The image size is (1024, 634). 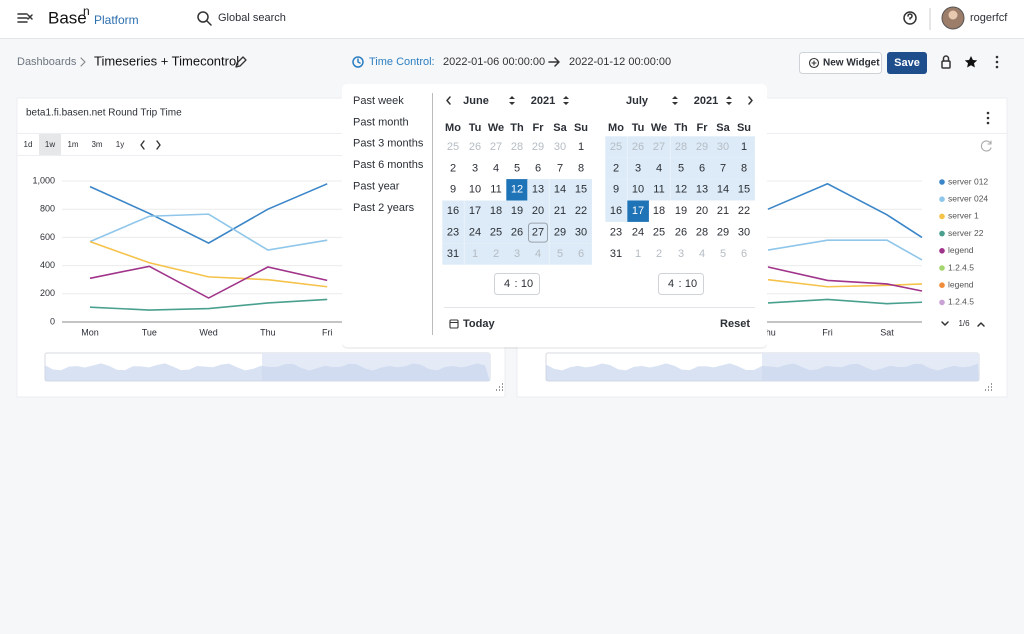 What do you see at coordinates (494, 62) in the screenshot?
I see `time-start: 2022-01-06 00:00:00` at bounding box center [494, 62].